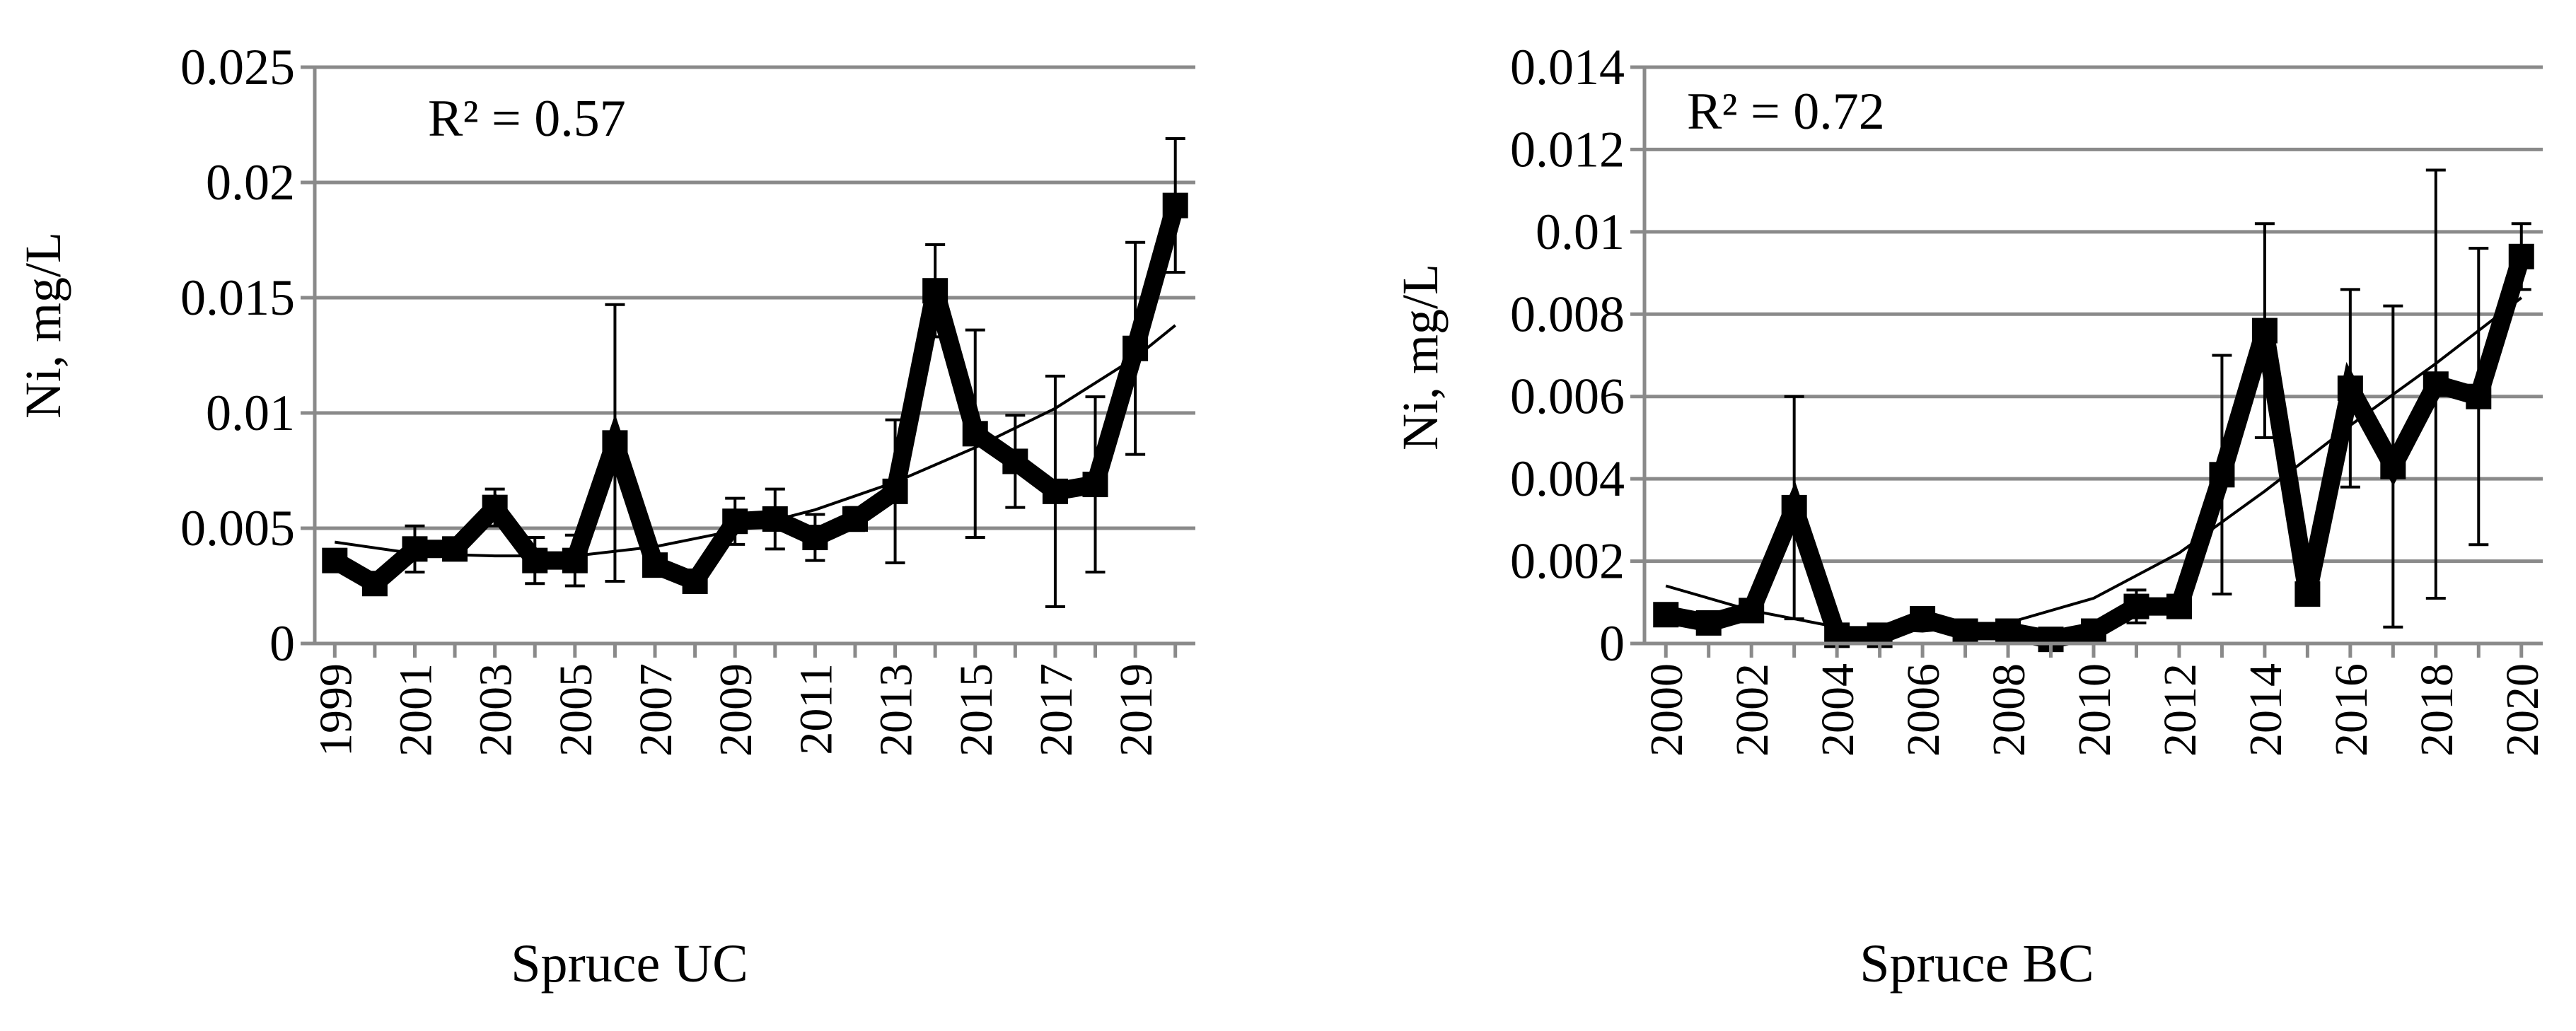  Describe the element at coordinates (496, 710) in the screenshot. I see `x-tick-label: 2003` at that location.